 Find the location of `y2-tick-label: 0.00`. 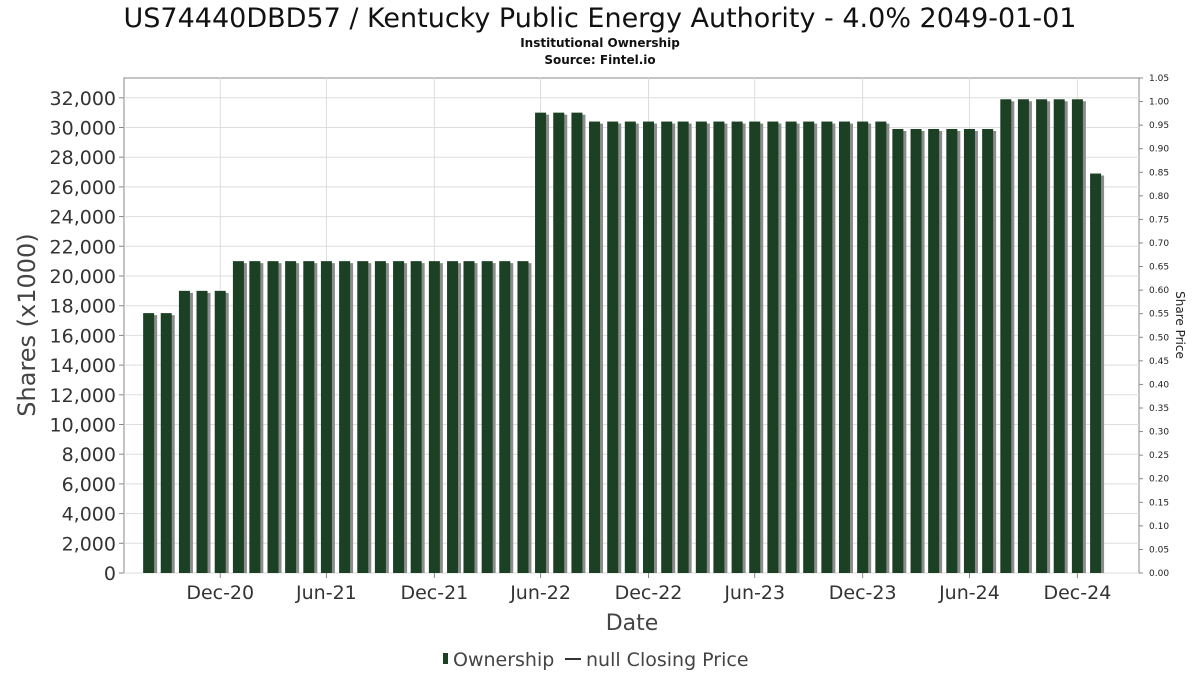

y2-tick-label: 0.00 is located at coordinates (1159, 574).